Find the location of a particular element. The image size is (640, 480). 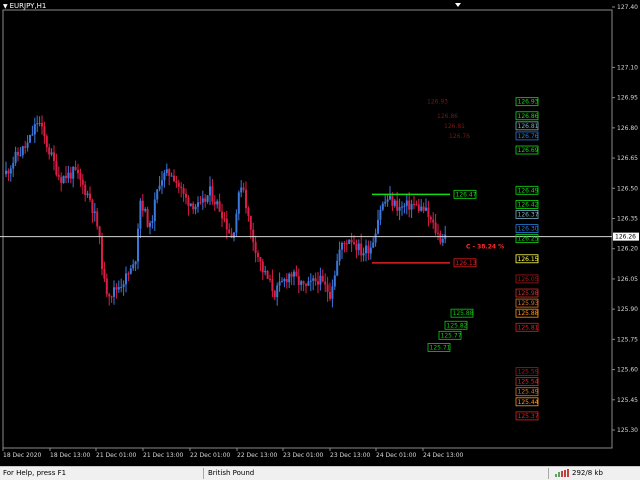

time-axis-label: 23 Dec 13:00 is located at coordinates (350, 455).